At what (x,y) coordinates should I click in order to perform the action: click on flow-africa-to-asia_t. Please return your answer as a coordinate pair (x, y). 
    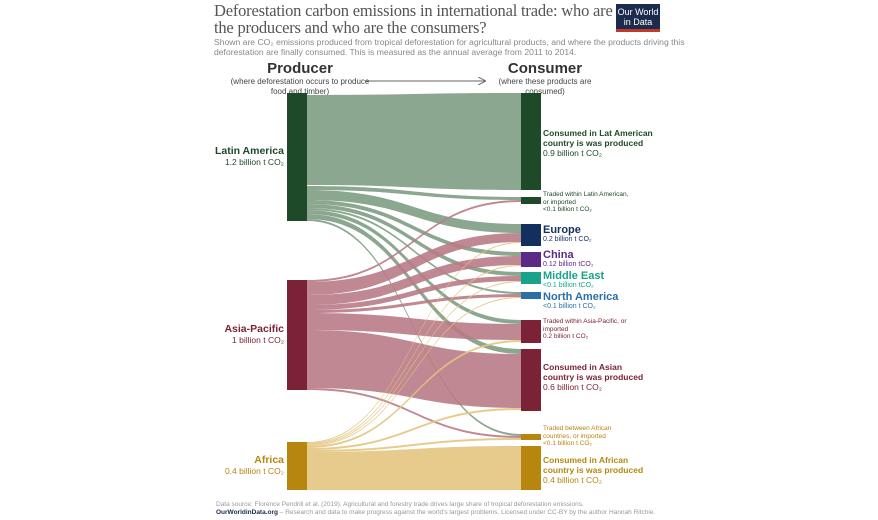
    Looking at the image, I should click on (414, 394).